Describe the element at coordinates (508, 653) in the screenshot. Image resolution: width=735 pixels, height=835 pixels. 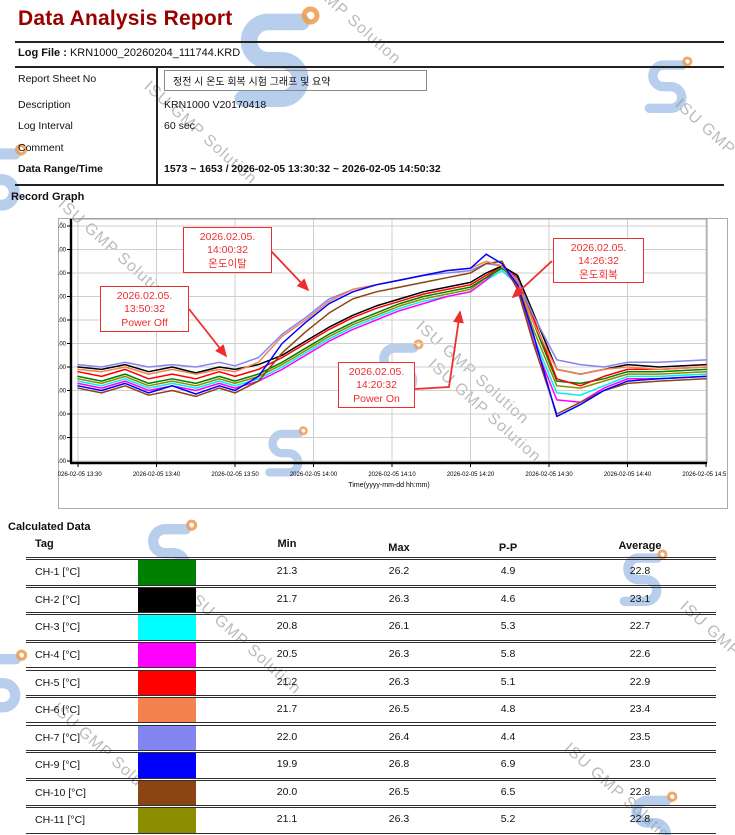
I see `cell-pp: 5.8` at that location.